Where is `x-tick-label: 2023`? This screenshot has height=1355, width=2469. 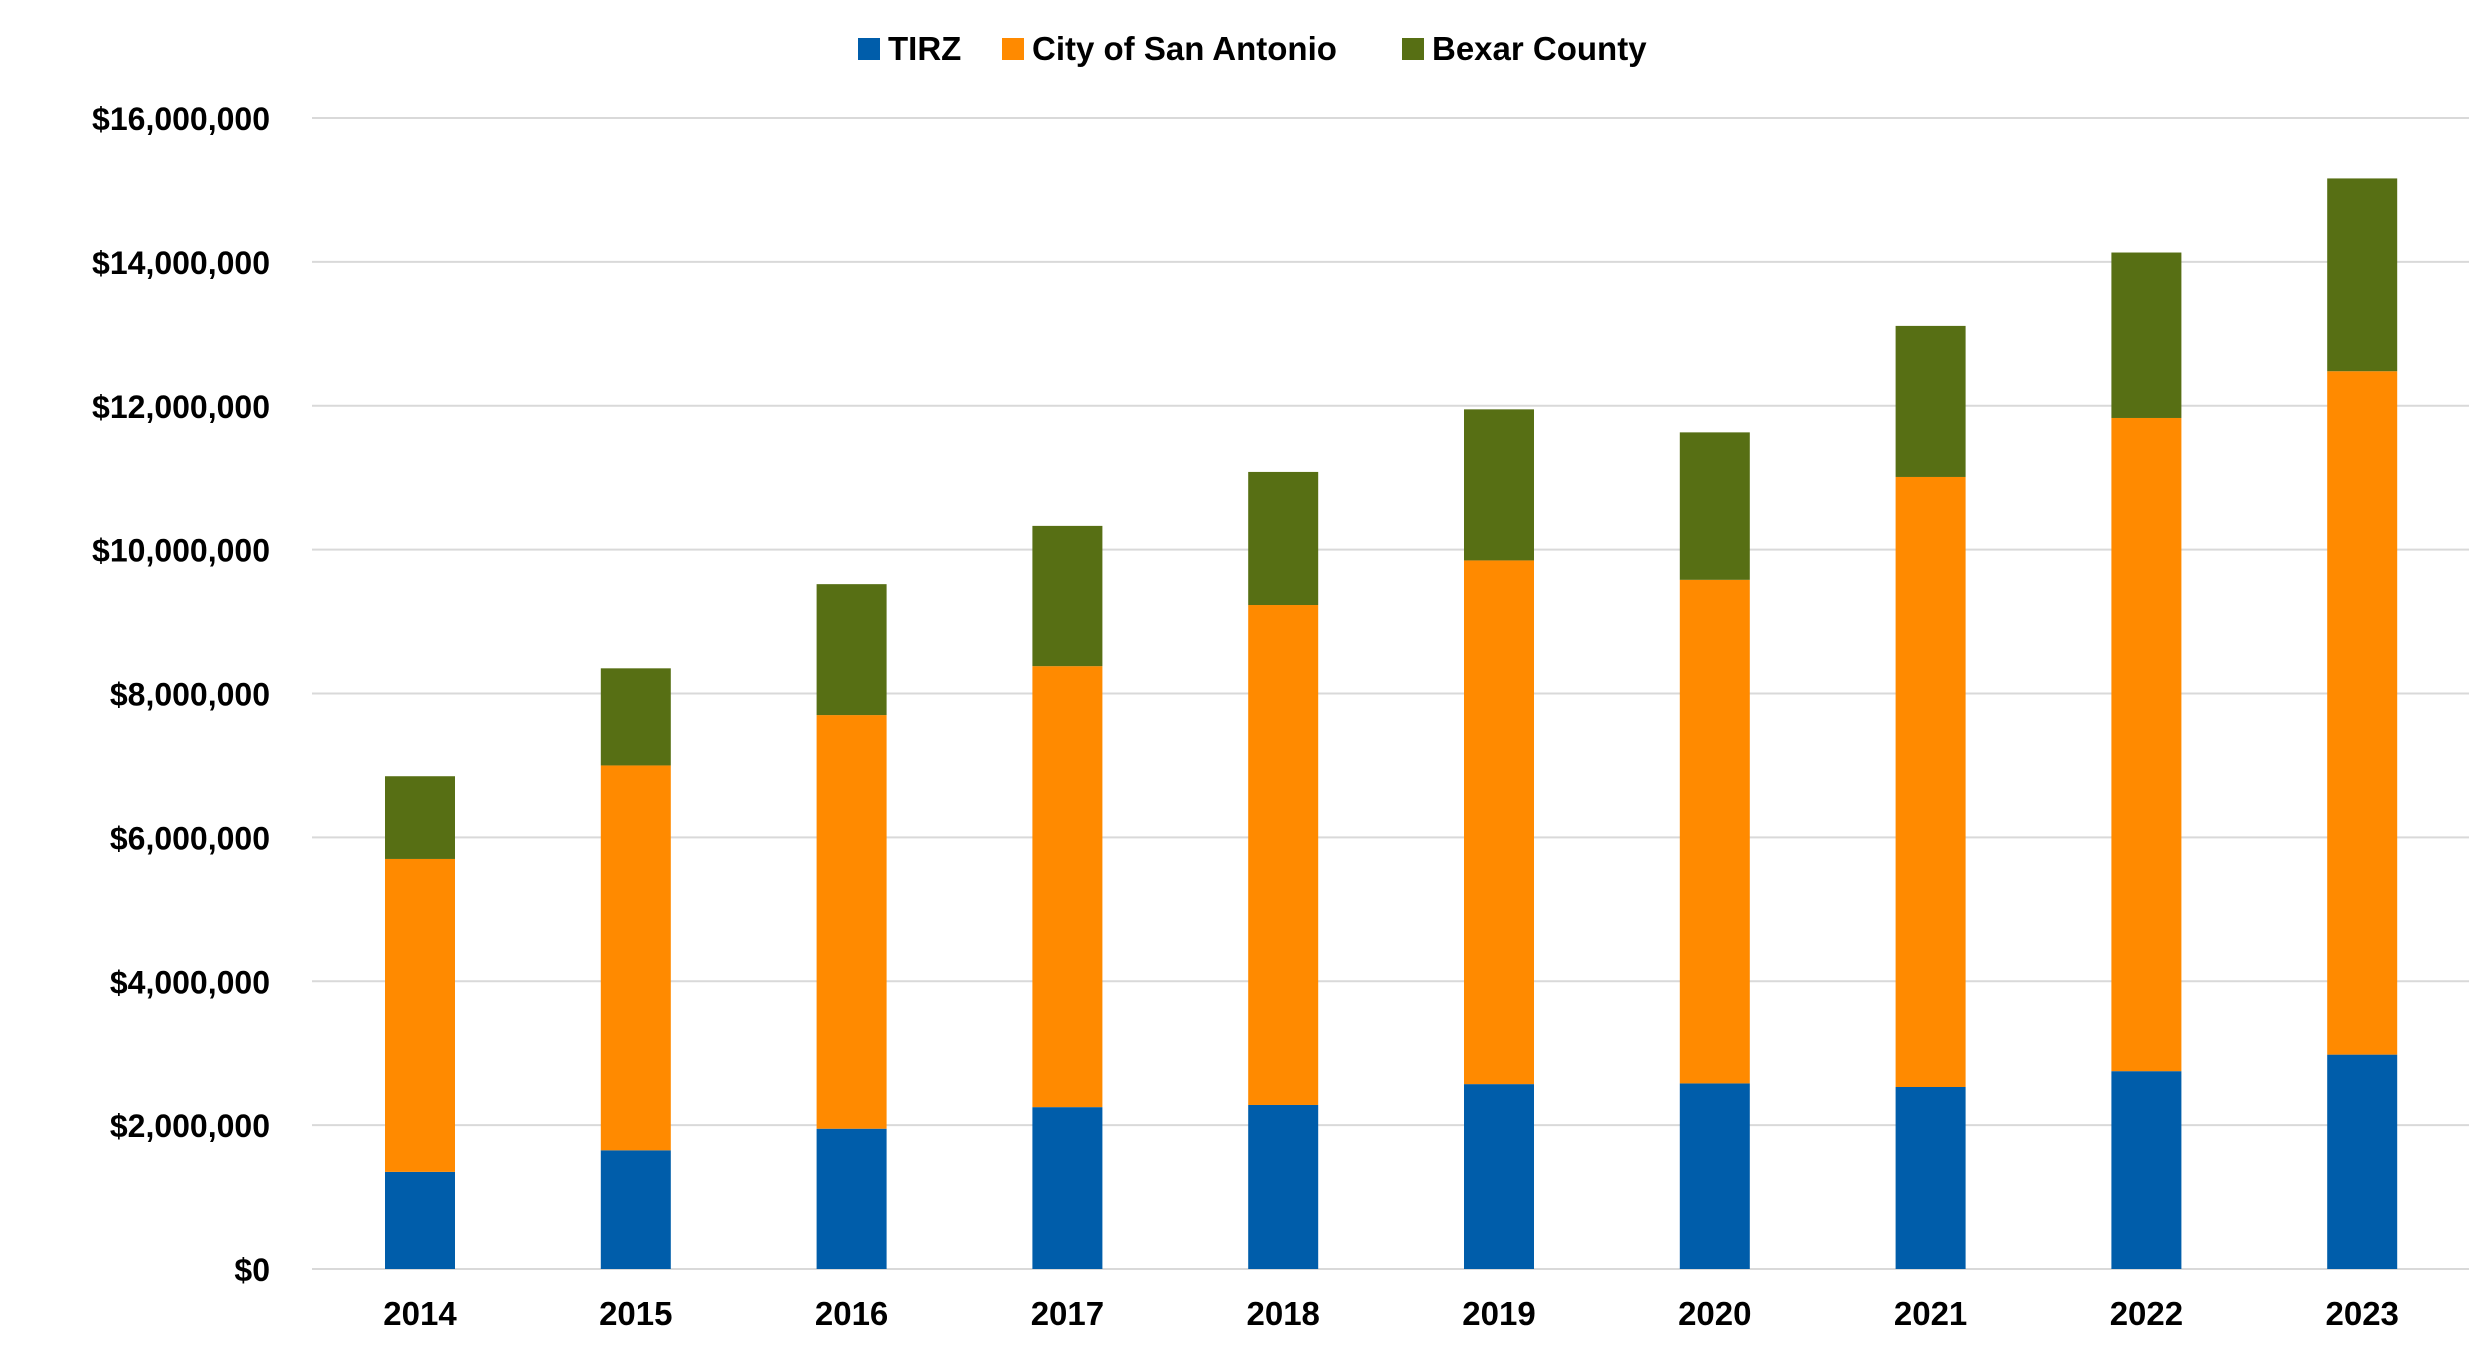
x-tick-label: 2023 is located at coordinates (2361, 1313).